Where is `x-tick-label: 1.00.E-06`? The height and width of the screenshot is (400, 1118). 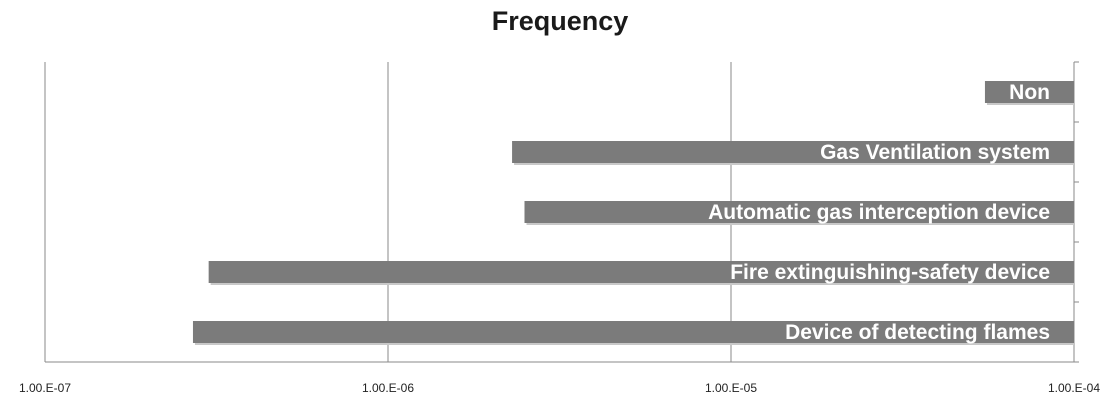
x-tick-label: 1.00.E-06 is located at coordinates (388, 388).